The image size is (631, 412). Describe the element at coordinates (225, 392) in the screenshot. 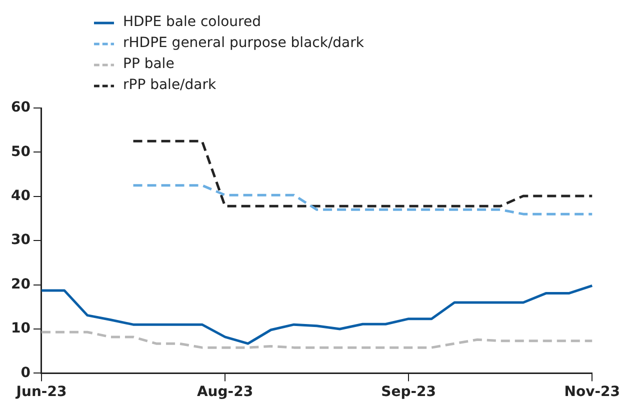

I see `x-tick-label: Aug-23` at that location.